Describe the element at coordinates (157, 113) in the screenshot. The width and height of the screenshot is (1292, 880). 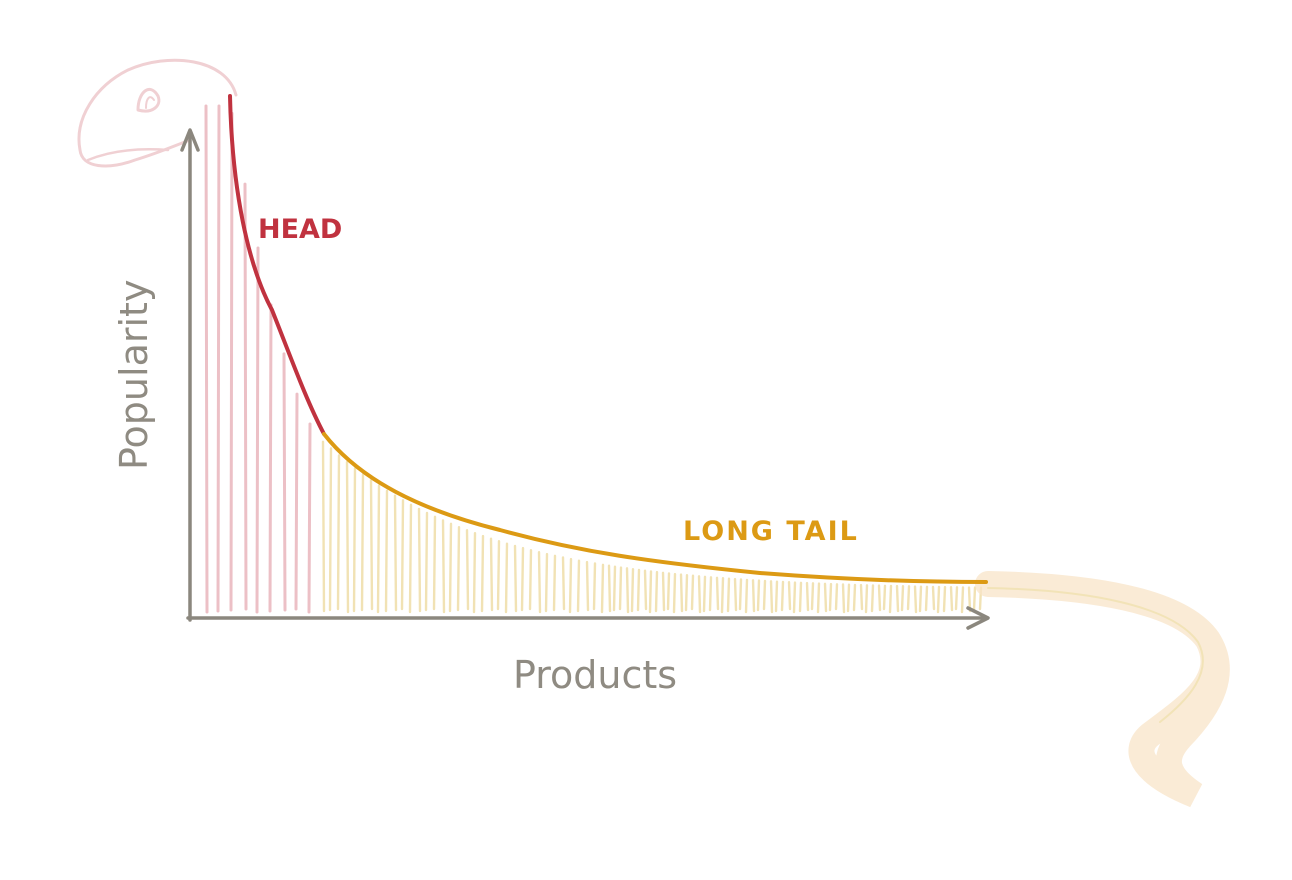
I see `dinosaur-head-sketch` at that location.